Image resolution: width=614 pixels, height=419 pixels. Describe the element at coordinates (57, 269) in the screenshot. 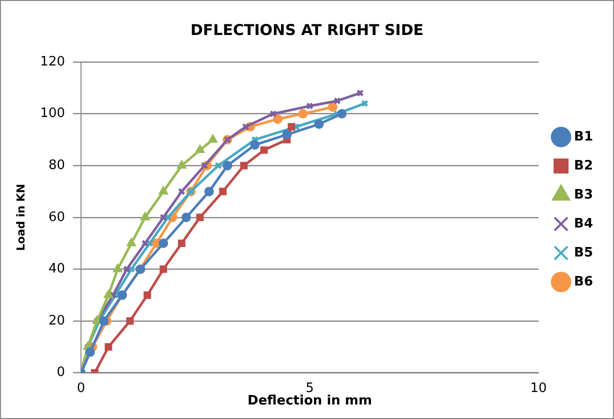

I see `y-tick-label: 40` at that location.